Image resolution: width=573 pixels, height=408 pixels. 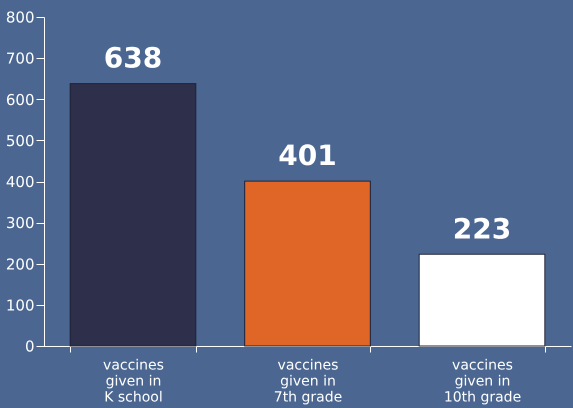 I want to click on y-tick-label: 0, so click(x=29, y=347).